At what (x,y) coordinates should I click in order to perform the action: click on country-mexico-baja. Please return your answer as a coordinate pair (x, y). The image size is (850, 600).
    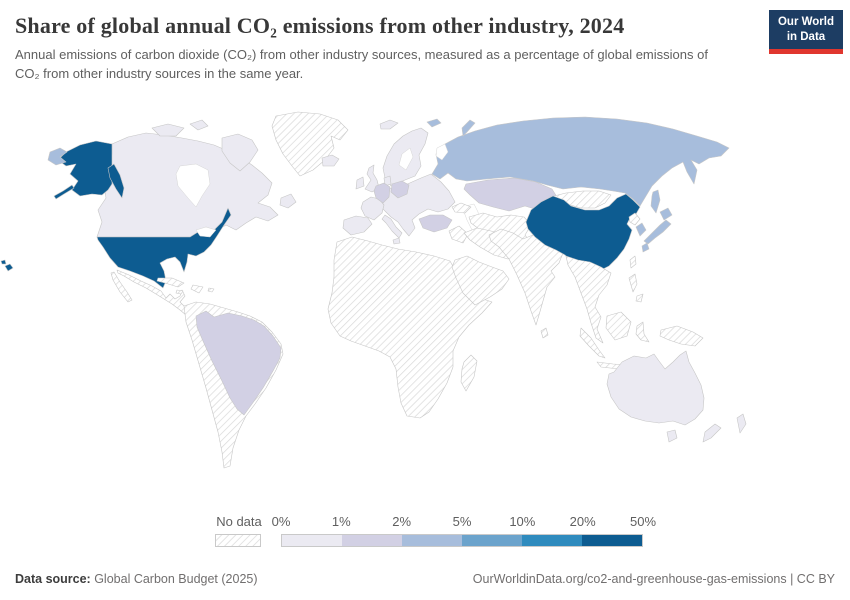
    Looking at the image, I should click on (121, 287).